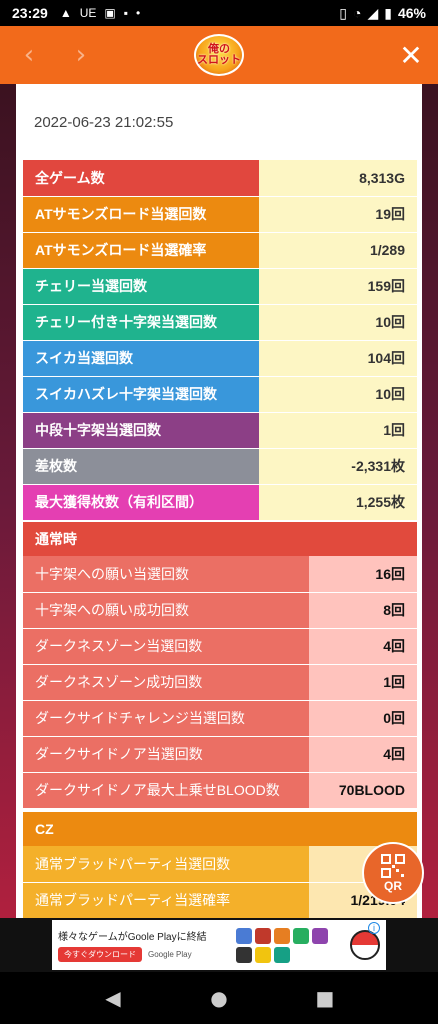 The width and height of the screenshot is (438, 1024). What do you see at coordinates (325, 998) in the screenshot?
I see `recents-nav-icon: ■` at bounding box center [325, 998].